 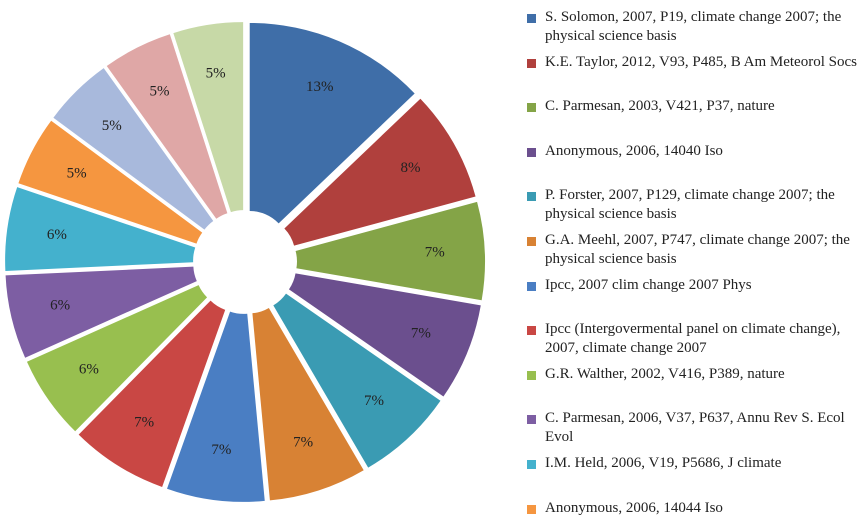 I want to click on legend-item: Anonymous, 2006, 14044 Iso, so click(x=694, y=508).